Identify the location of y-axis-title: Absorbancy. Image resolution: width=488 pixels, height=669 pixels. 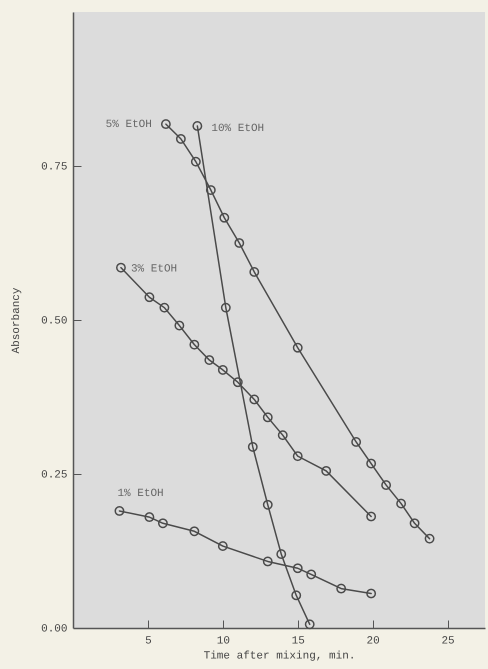
(17, 320).